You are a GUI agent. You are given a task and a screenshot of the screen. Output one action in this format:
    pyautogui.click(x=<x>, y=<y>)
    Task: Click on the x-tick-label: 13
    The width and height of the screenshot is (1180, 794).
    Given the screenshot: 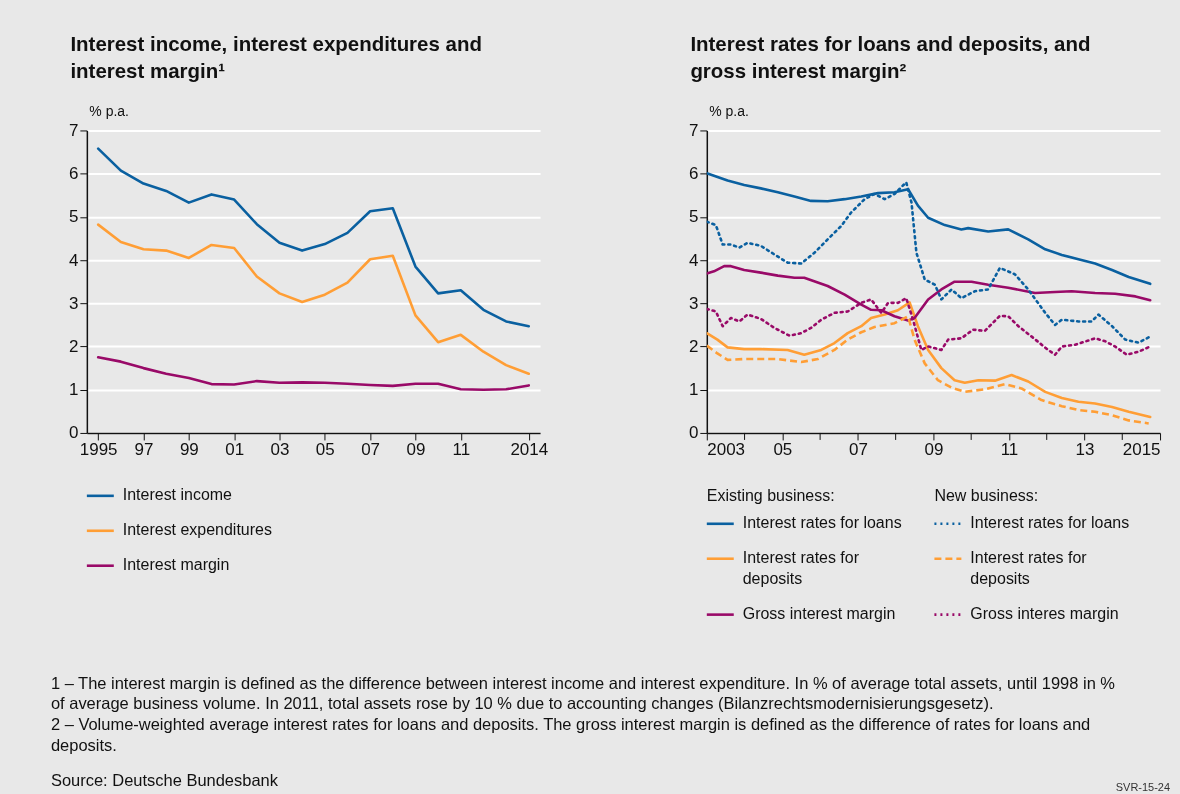 What is the action you would take?
    pyautogui.click(x=1085, y=450)
    